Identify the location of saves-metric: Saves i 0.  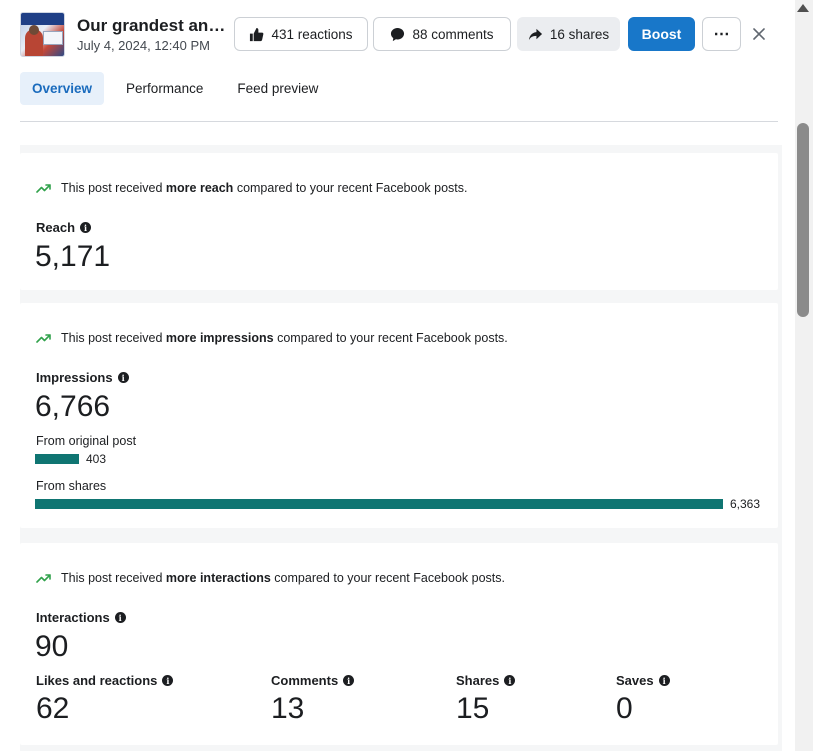
(643, 699).